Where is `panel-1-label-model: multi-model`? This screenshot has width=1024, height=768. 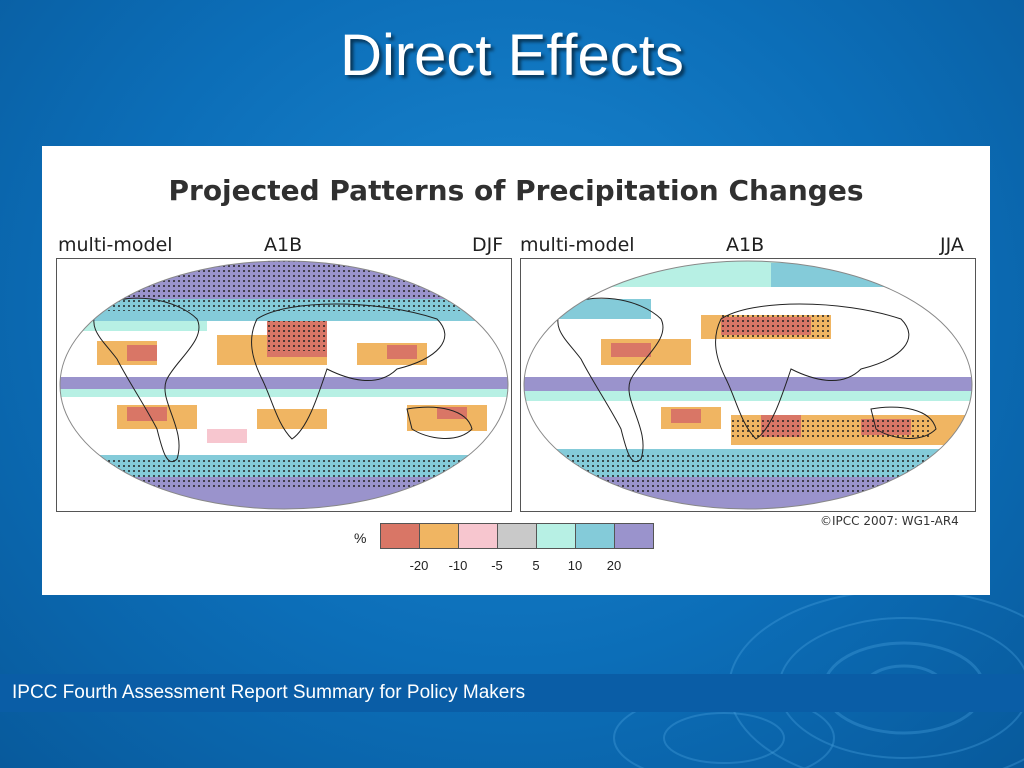 panel-1-label-model: multi-model is located at coordinates (115, 245).